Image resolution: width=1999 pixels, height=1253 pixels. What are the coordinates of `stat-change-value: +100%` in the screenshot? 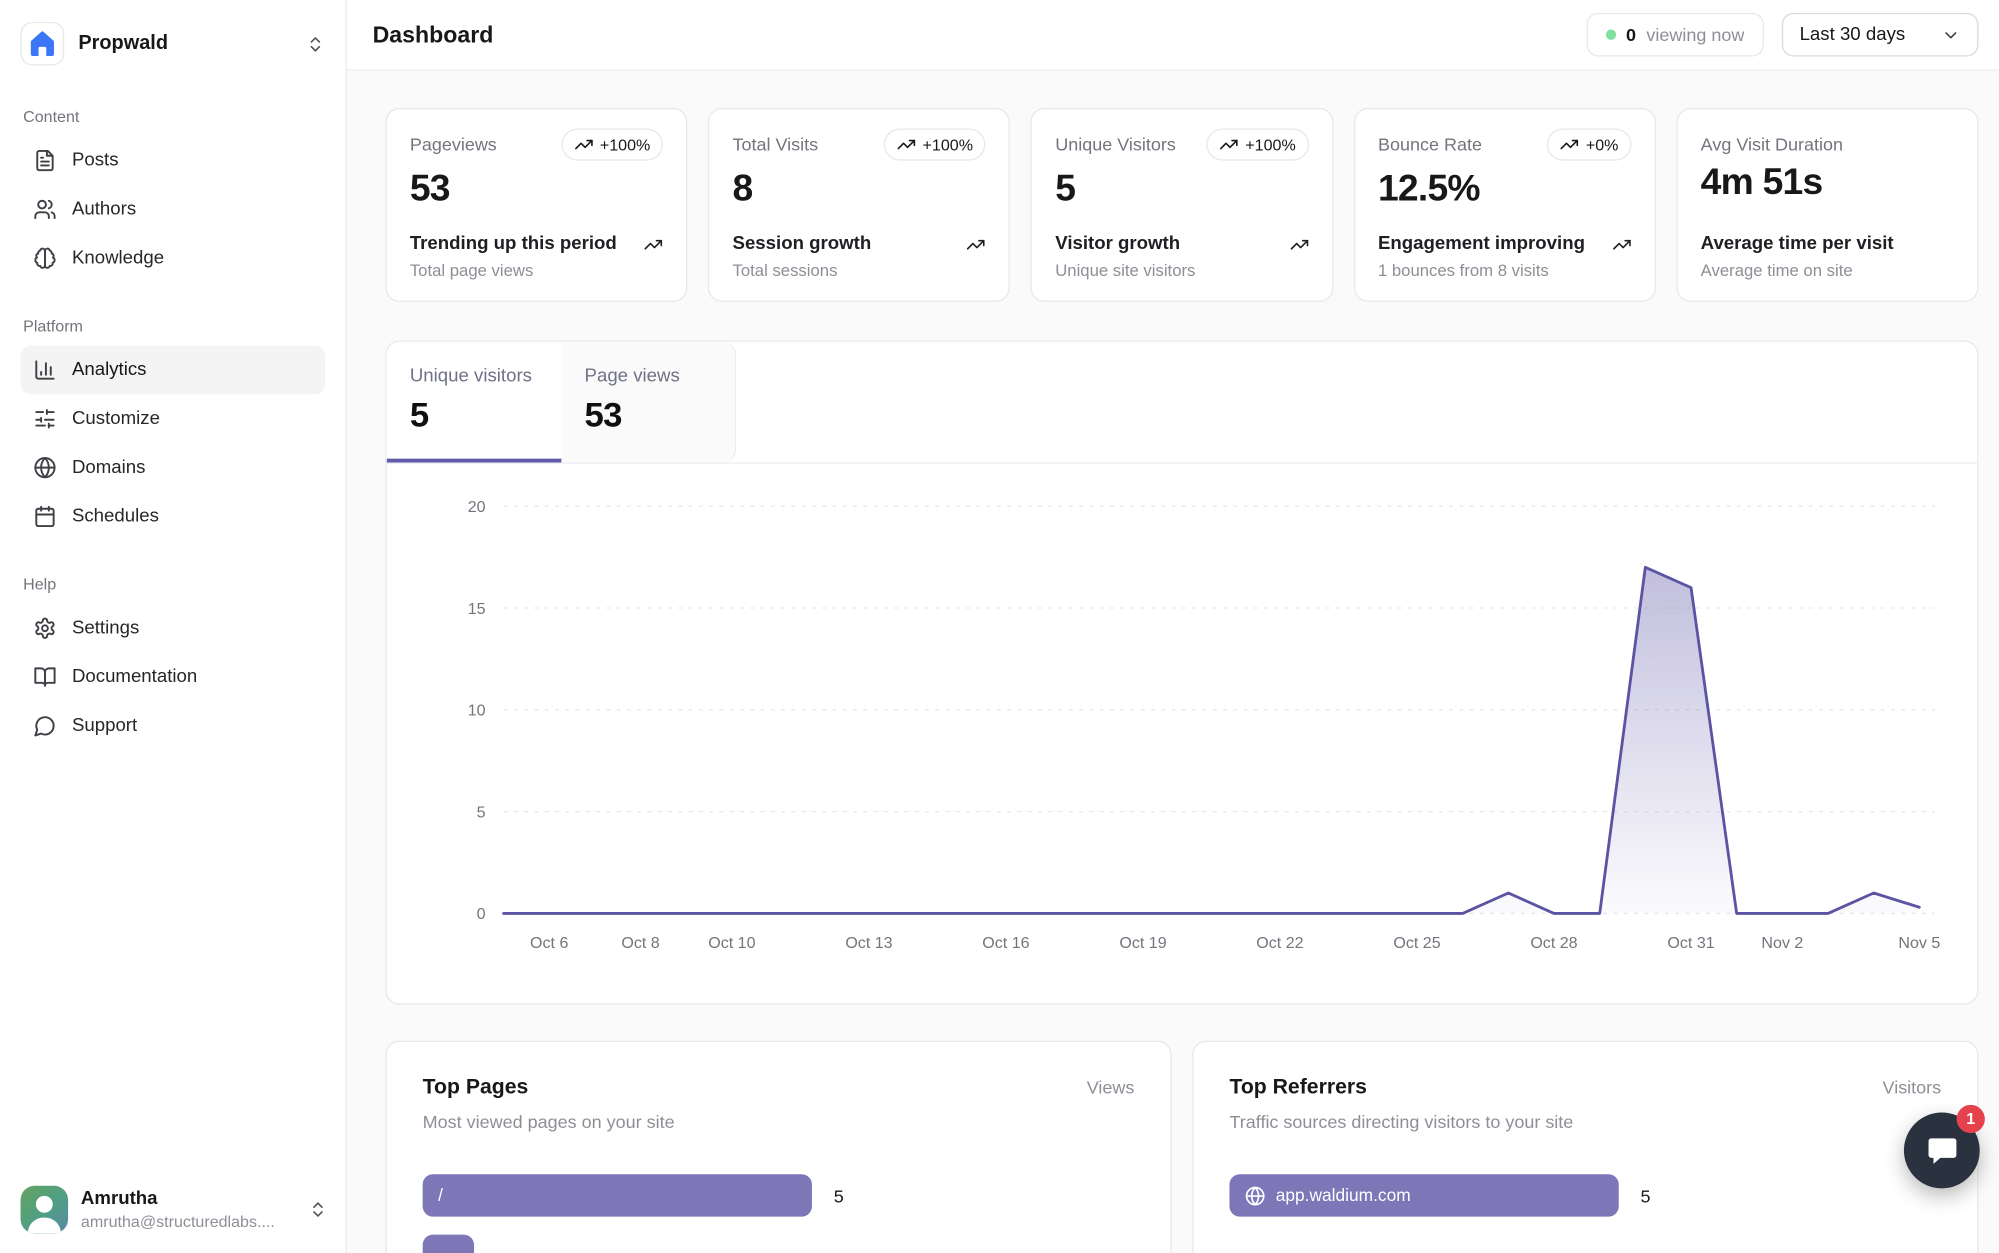 It's located at (948, 144).